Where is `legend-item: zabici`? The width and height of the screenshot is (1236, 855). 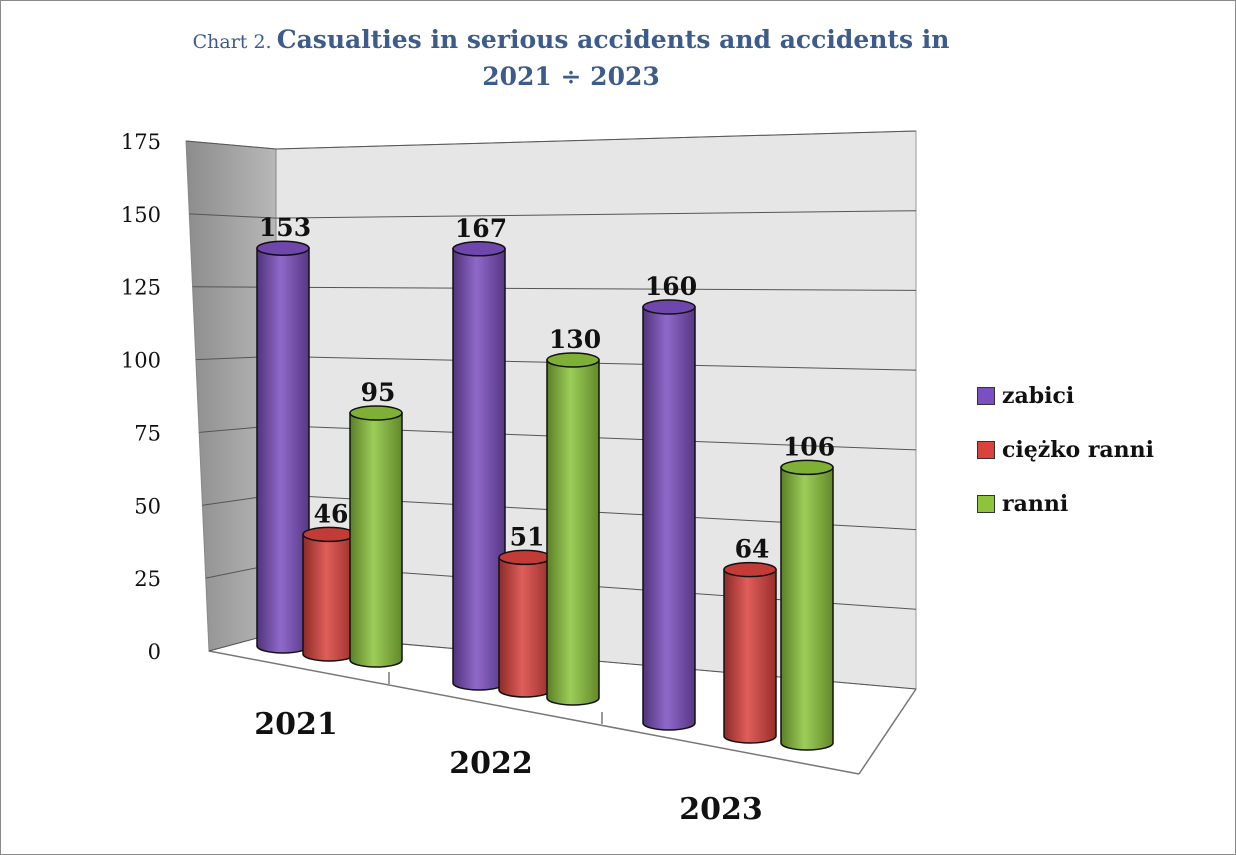
legend-item: zabici is located at coordinates (1065, 396).